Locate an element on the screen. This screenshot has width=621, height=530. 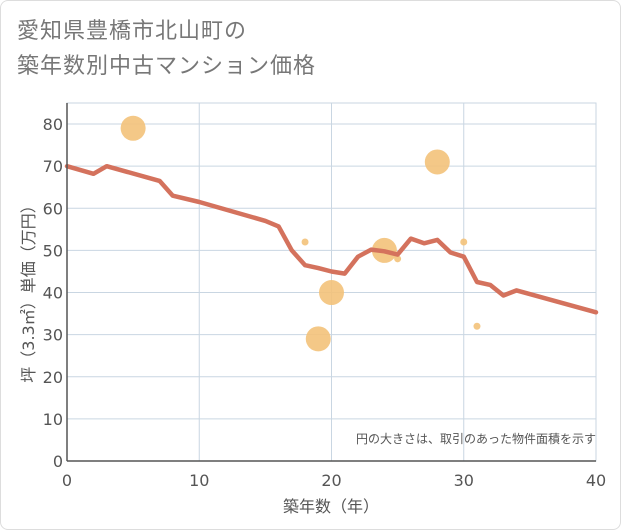
x-tick-label: 0 is located at coordinates (67, 480).